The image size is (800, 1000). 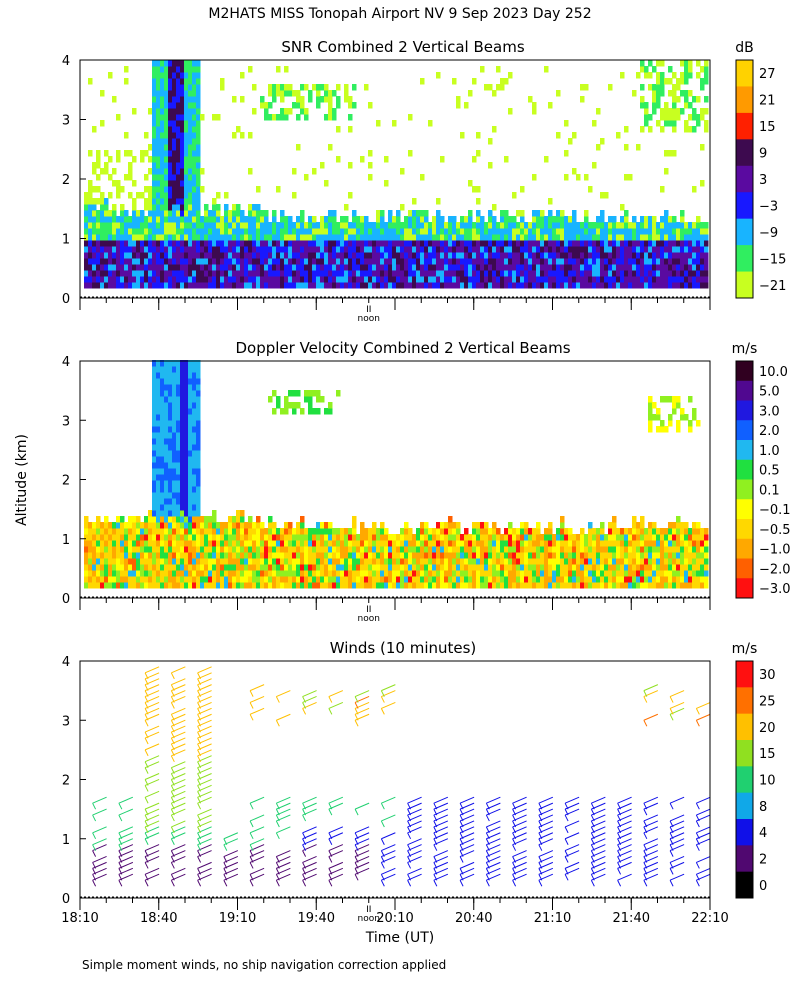 I want to click on colorbar-tick-label: 20, so click(x=767, y=728).